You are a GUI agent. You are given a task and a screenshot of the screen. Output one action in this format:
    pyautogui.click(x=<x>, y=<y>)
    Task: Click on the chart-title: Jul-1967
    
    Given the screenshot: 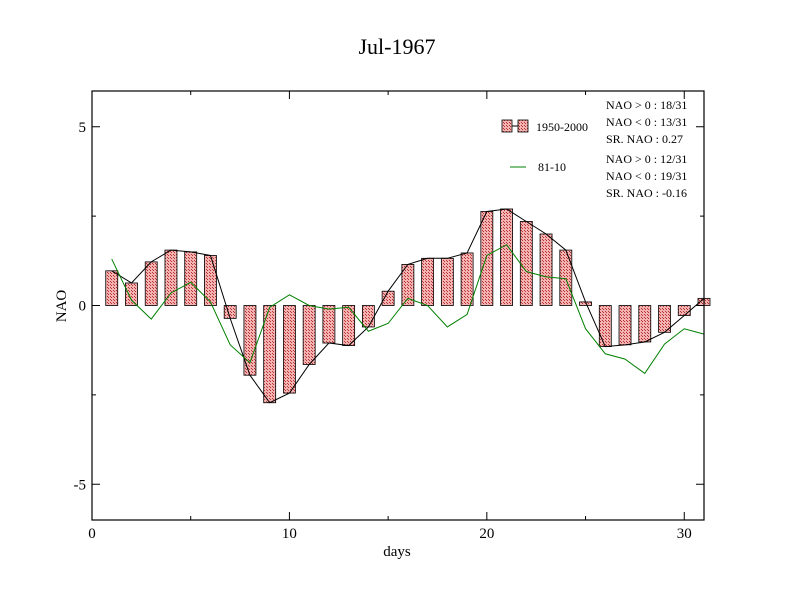 What is the action you would take?
    pyautogui.click(x=397, y=46)
    